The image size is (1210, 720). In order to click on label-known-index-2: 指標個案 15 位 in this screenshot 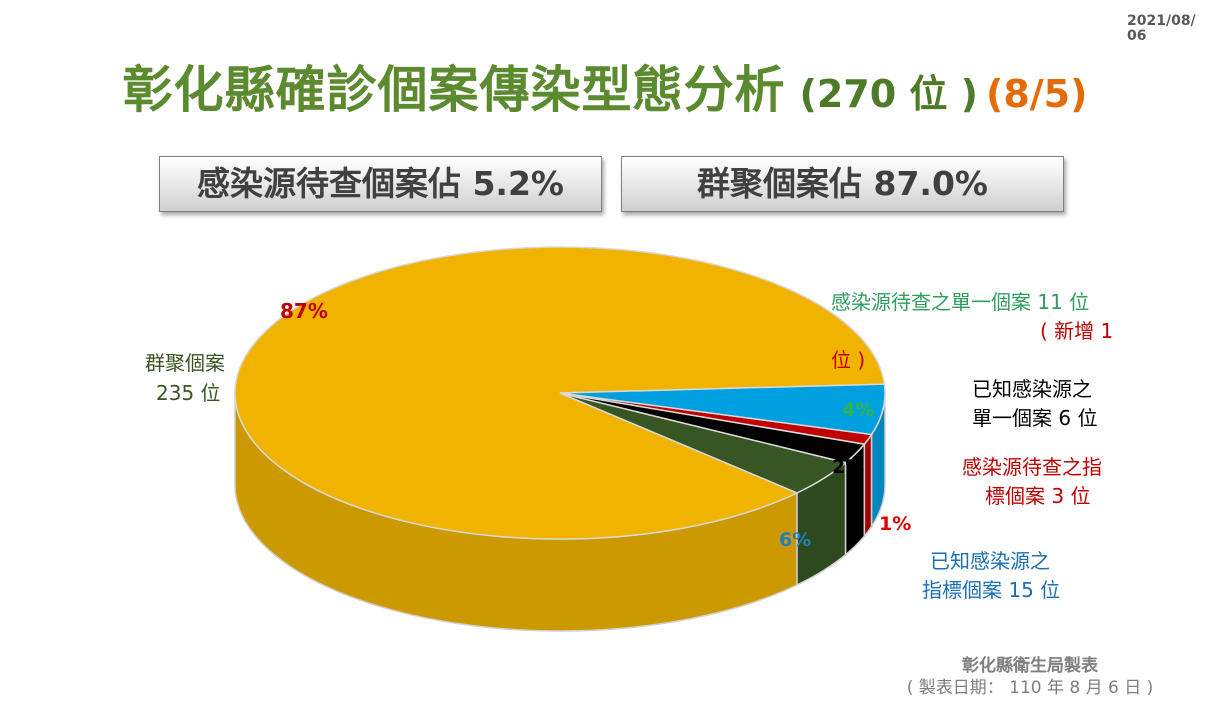, I will do `click(991, 590)`.